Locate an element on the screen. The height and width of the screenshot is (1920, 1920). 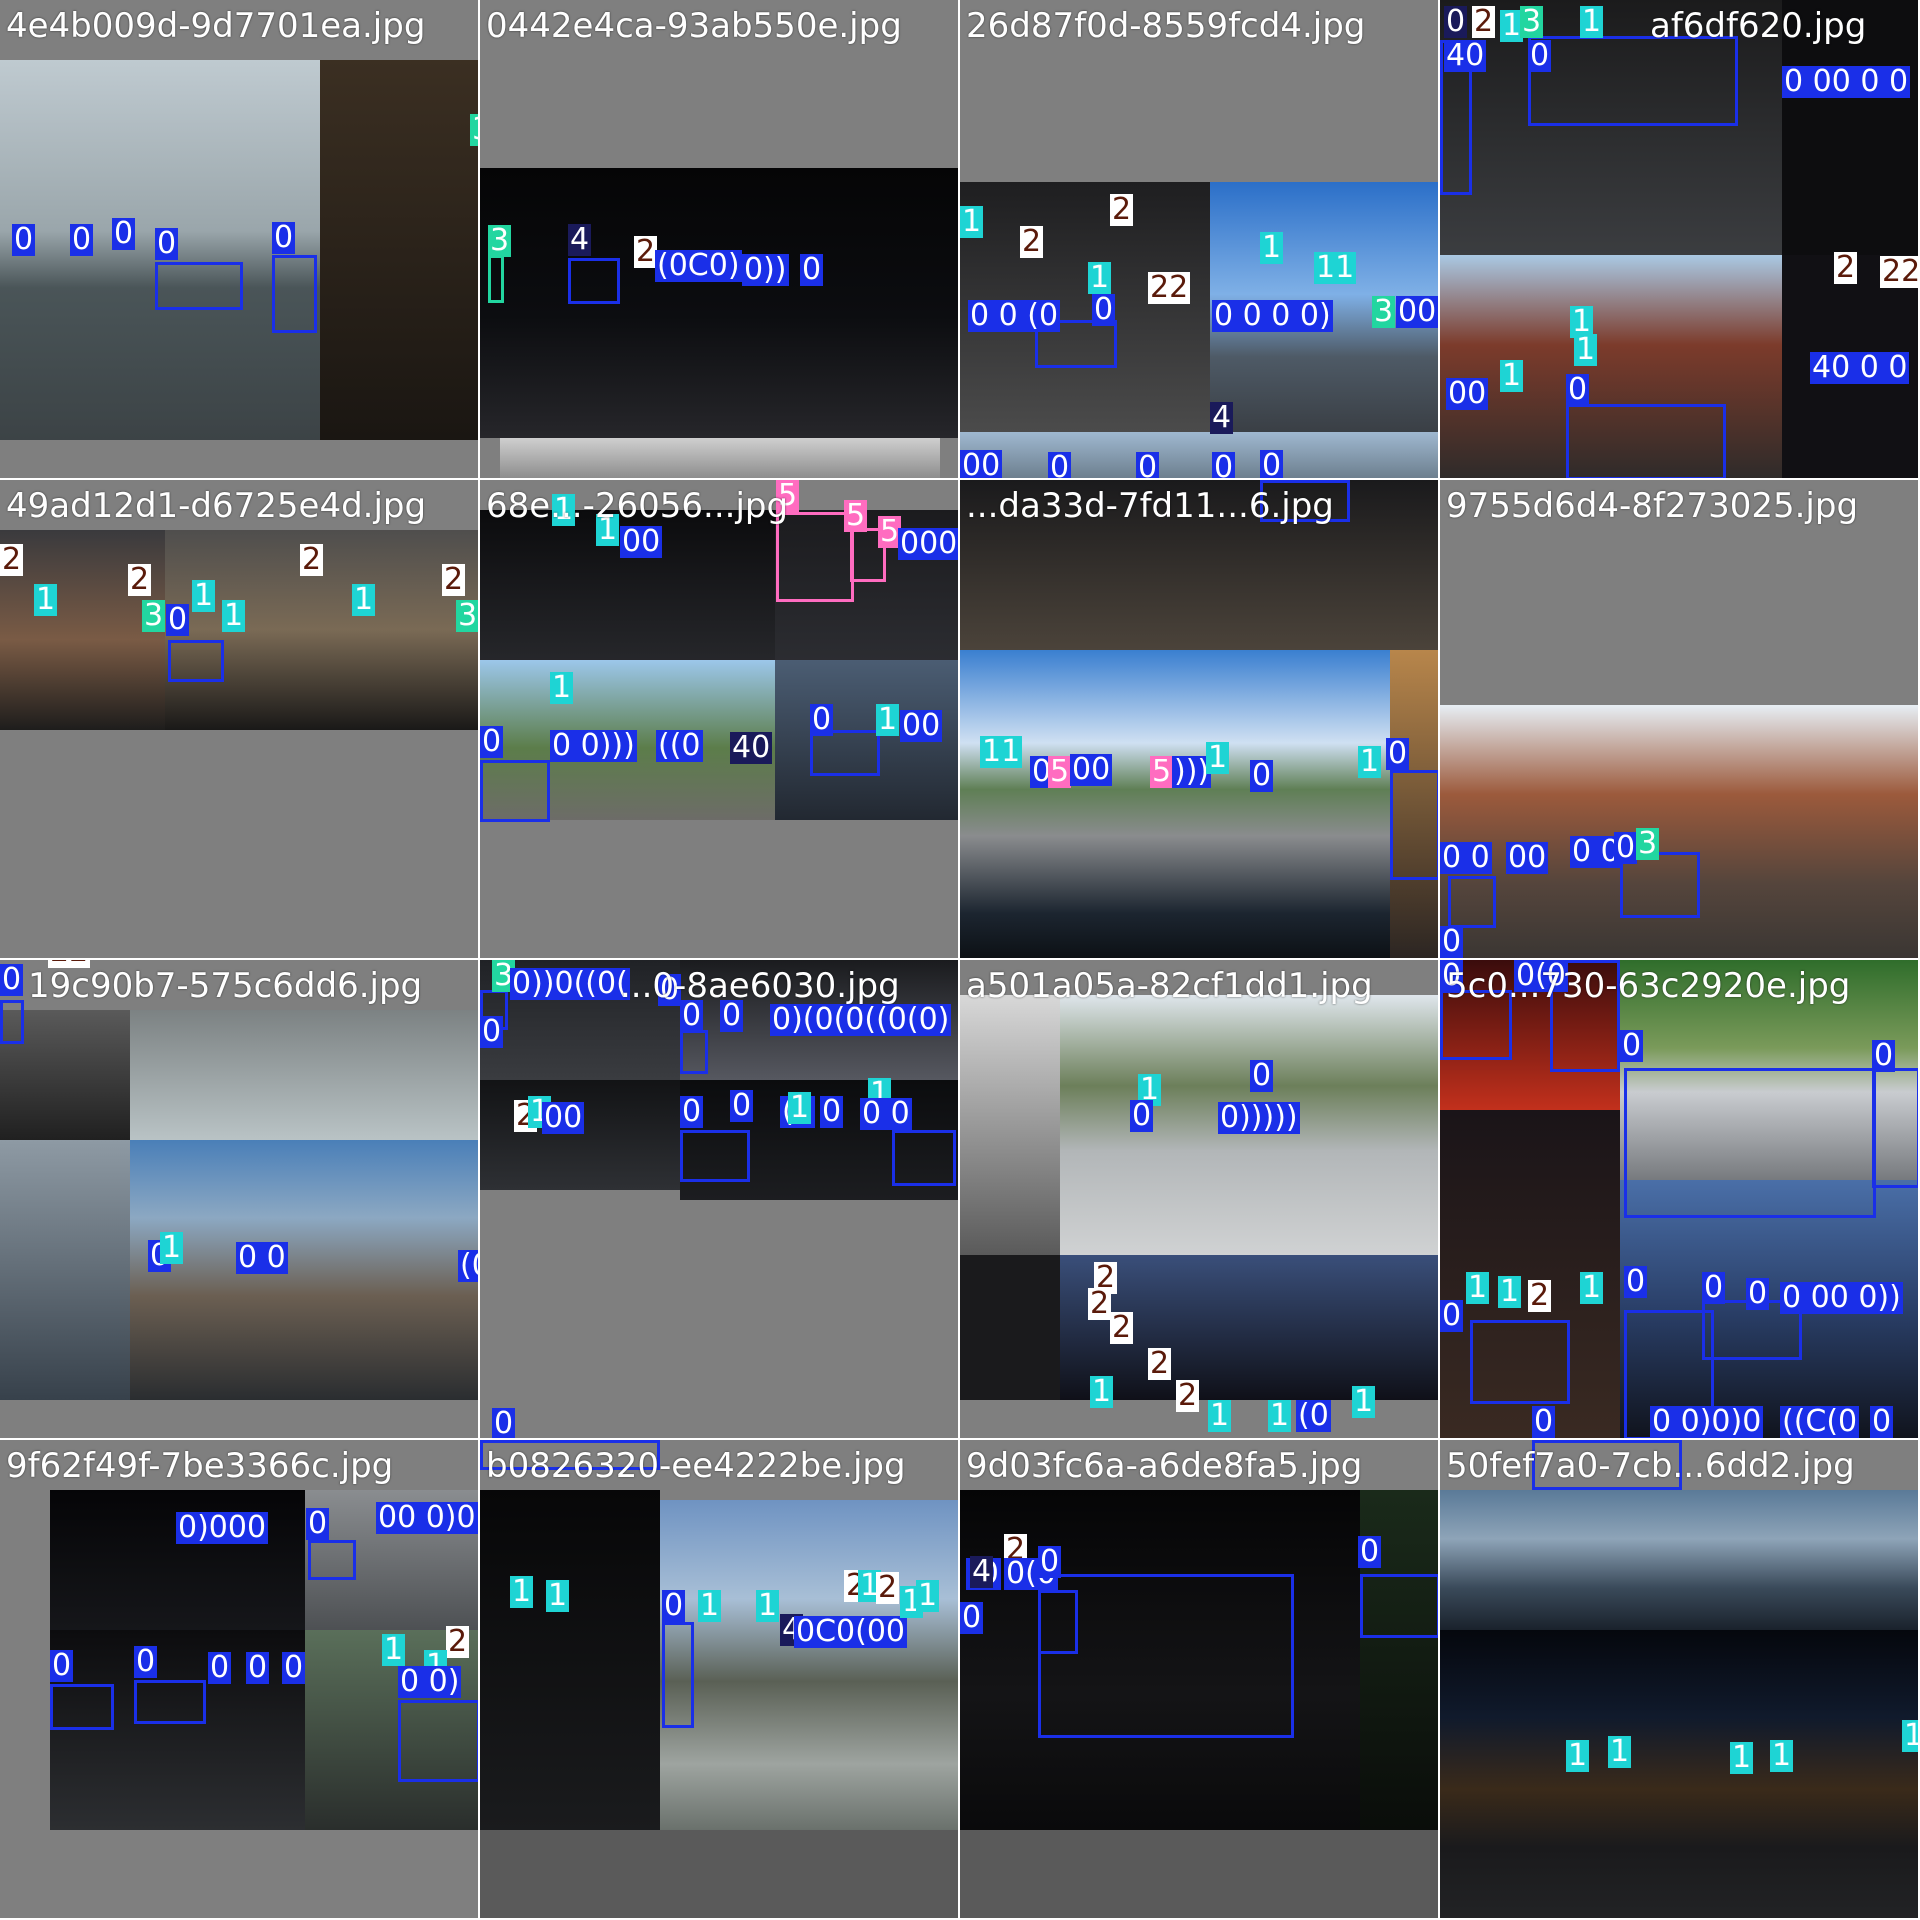
mosaic-cell: 9d03fc6a-a6de8fa5.jpg 2 (0 4 0(0 0 0 0 is located at coordinates (1200, 1680).